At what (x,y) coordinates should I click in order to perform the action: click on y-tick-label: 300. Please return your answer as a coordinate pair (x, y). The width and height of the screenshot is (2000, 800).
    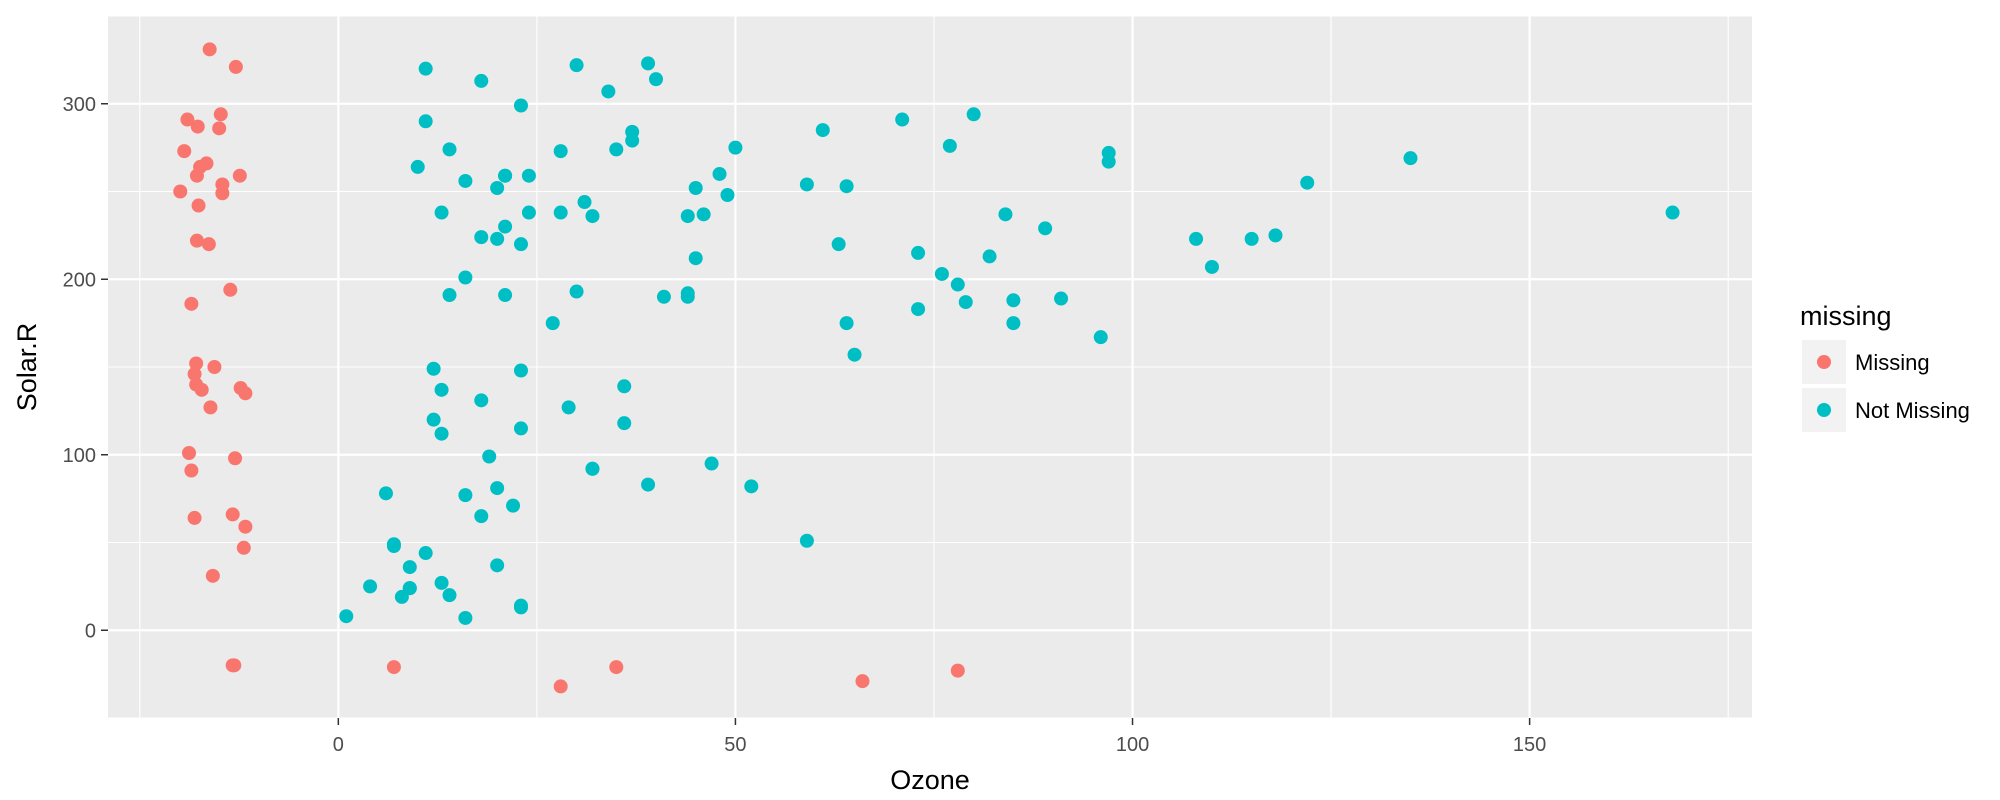
    Looking at the image, I should click on (79, 105).